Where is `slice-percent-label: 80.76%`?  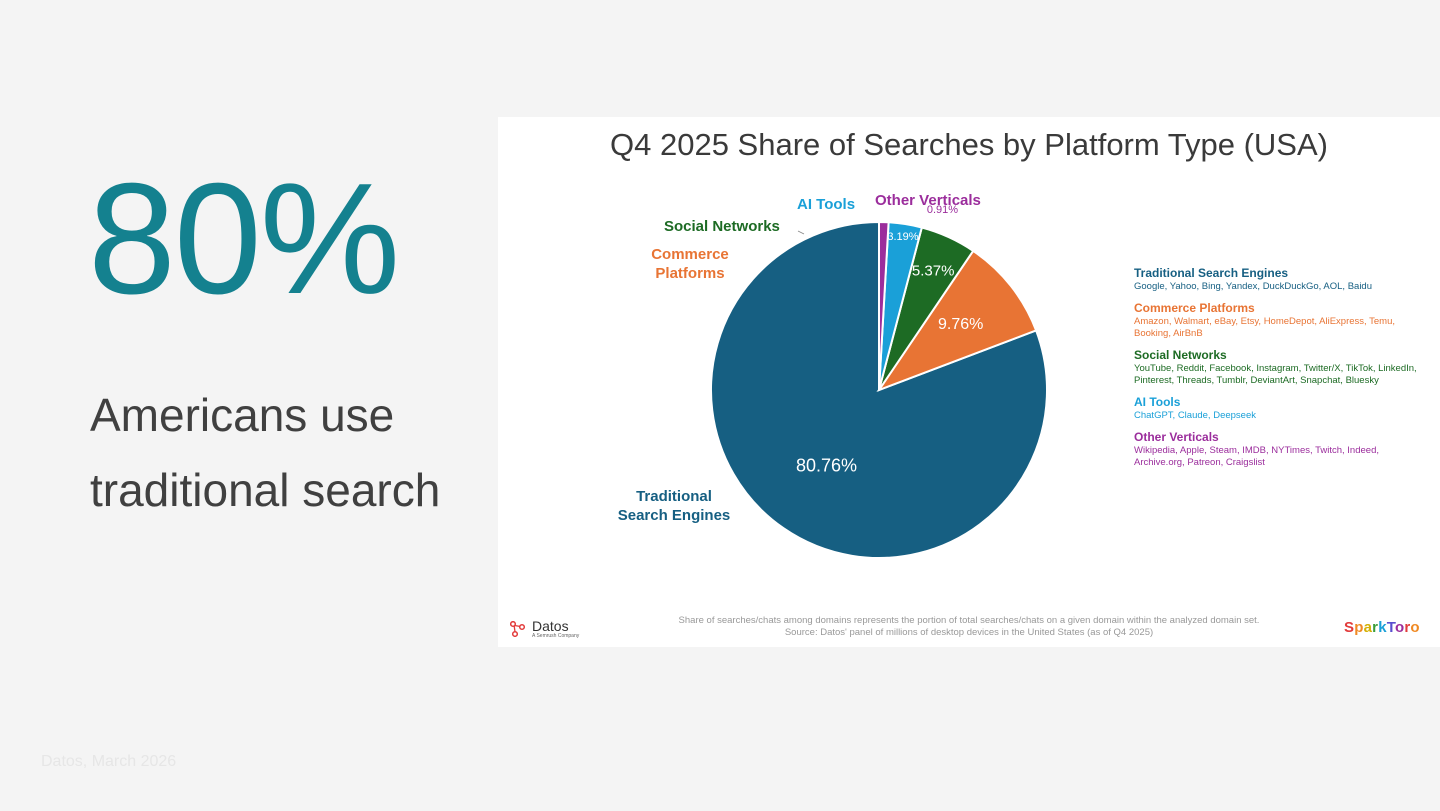 slice-percent-label: 80.76% is located at coordinates (826, 465).